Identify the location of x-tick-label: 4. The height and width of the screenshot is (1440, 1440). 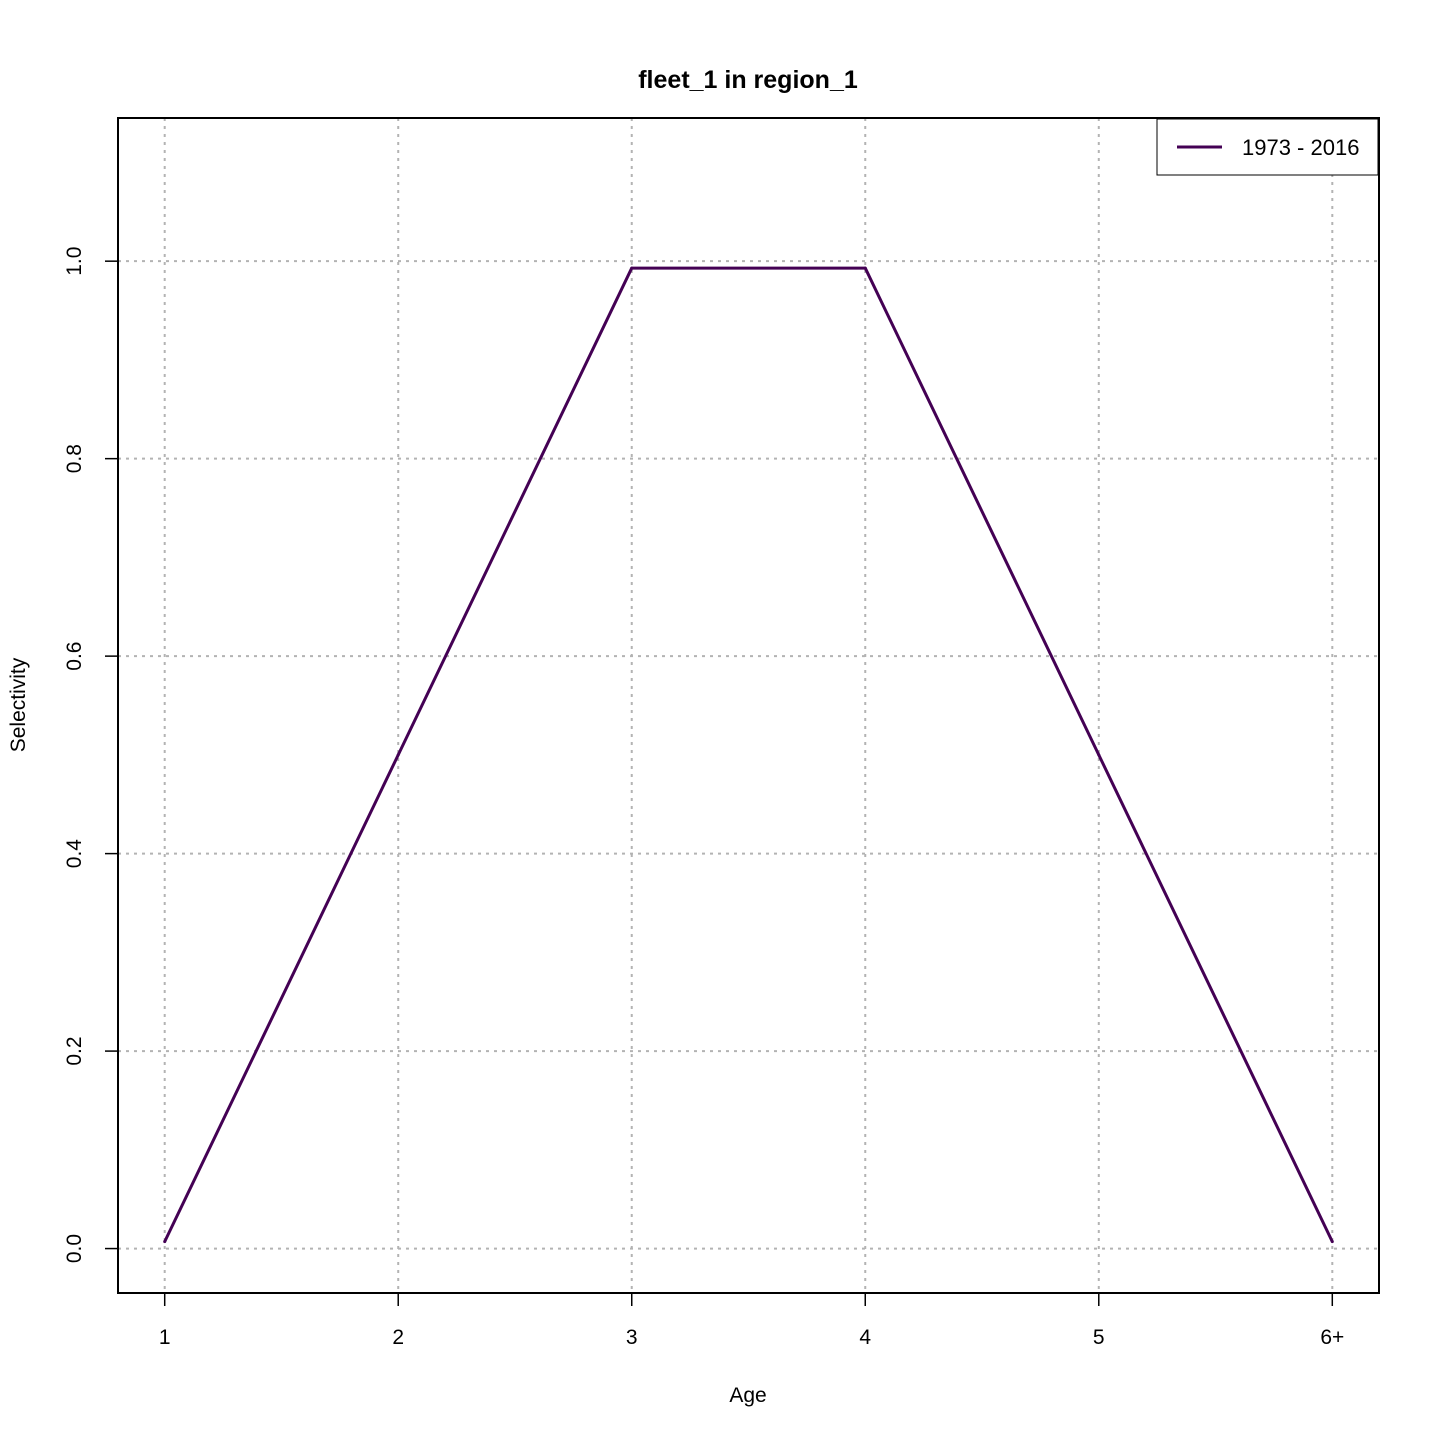
(865, 1337).